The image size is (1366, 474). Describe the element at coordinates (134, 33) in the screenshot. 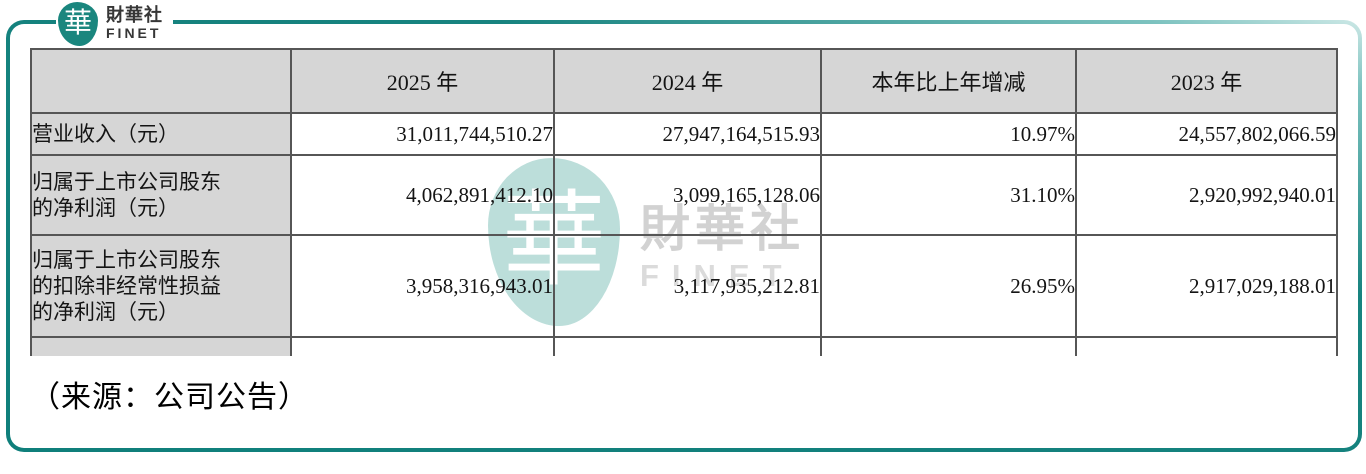

I see `brand-name-en: FINET` at that location.